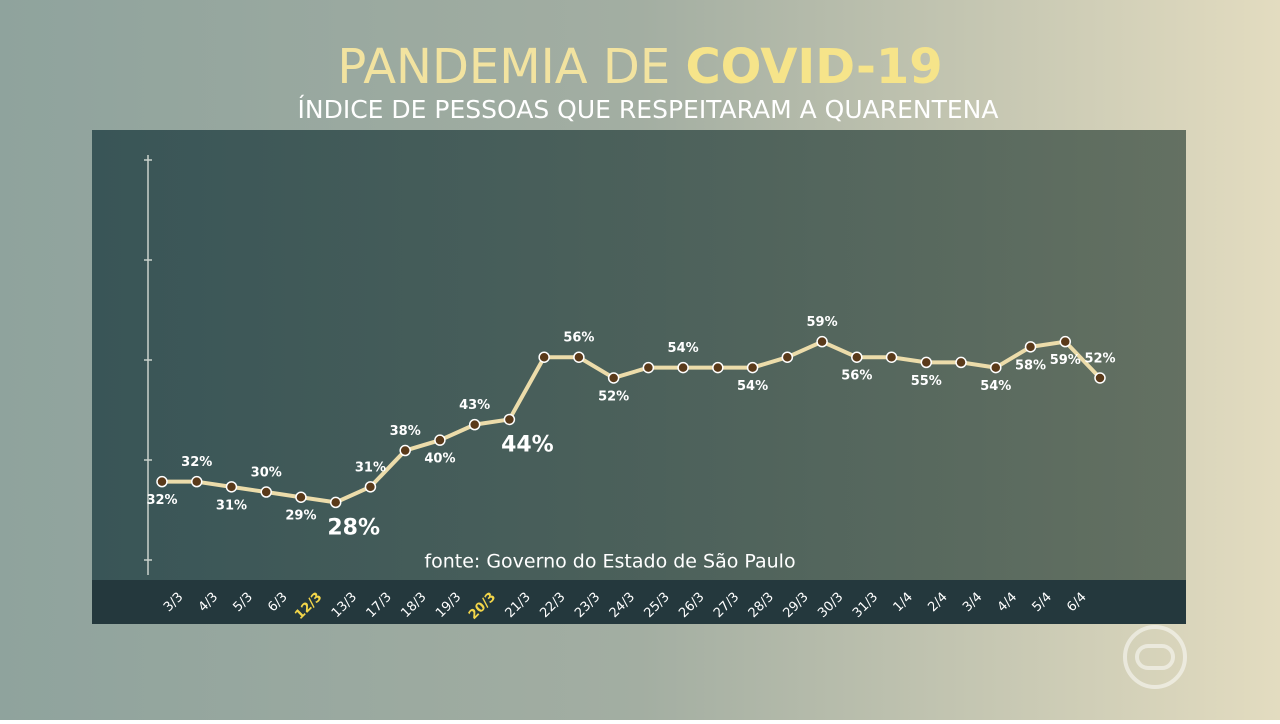  I want to click on source-note: fonte: Governo do Estado de São Paulo, so click(609, 562).